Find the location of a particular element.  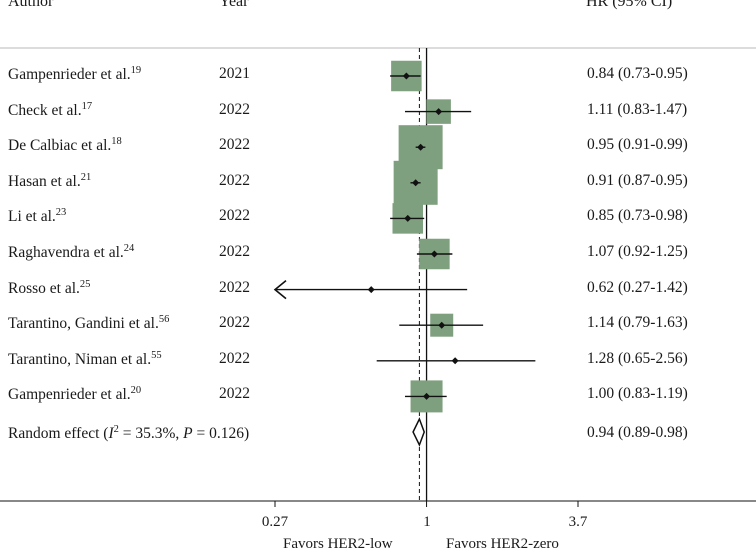

study-hr-ci: 0.91 (0.87-0.95) is located at coordinates (637, 180).